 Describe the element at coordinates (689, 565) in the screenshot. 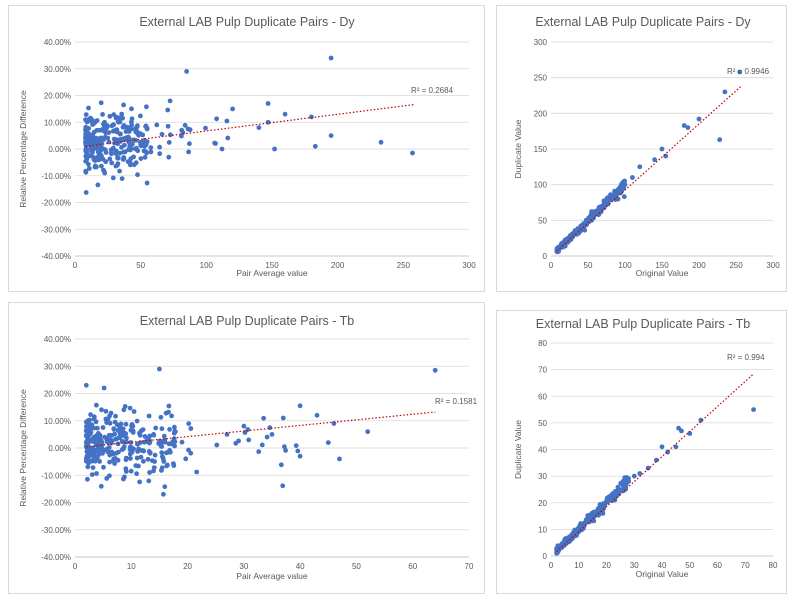

I see `x-tick-label: 50` at that location.